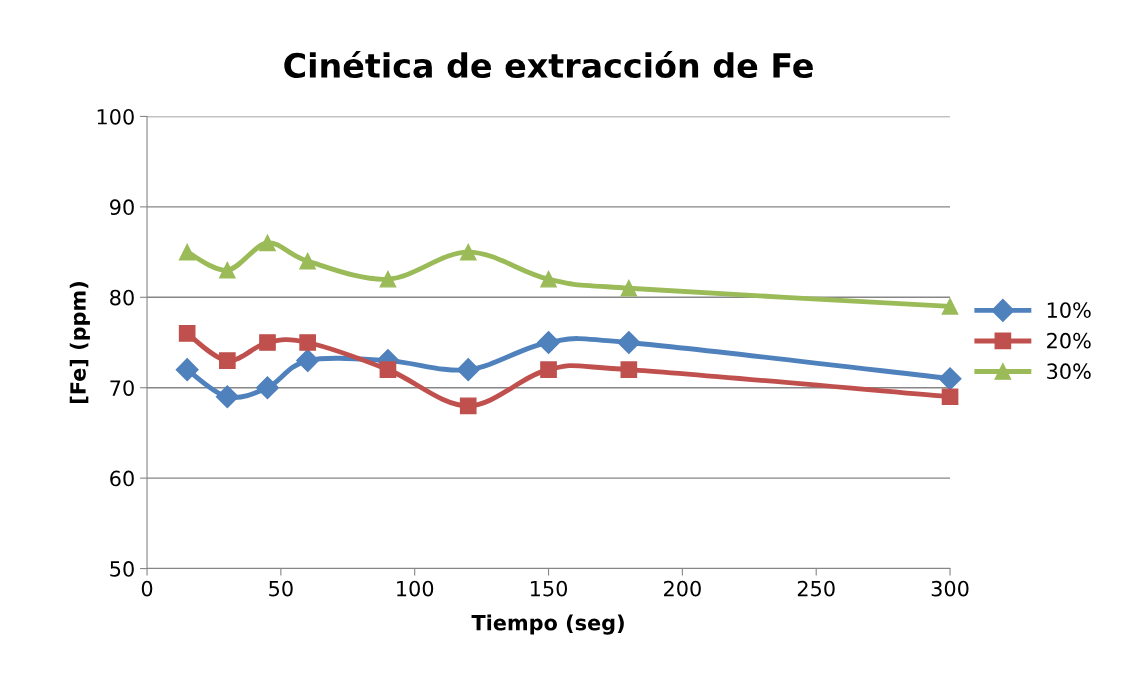 Image resolution: width=1131 pixels, height=685 pixels. Describe the element at coordinates (1069, 340) in the screenshot. I see `legend-label: 20%` at that location.